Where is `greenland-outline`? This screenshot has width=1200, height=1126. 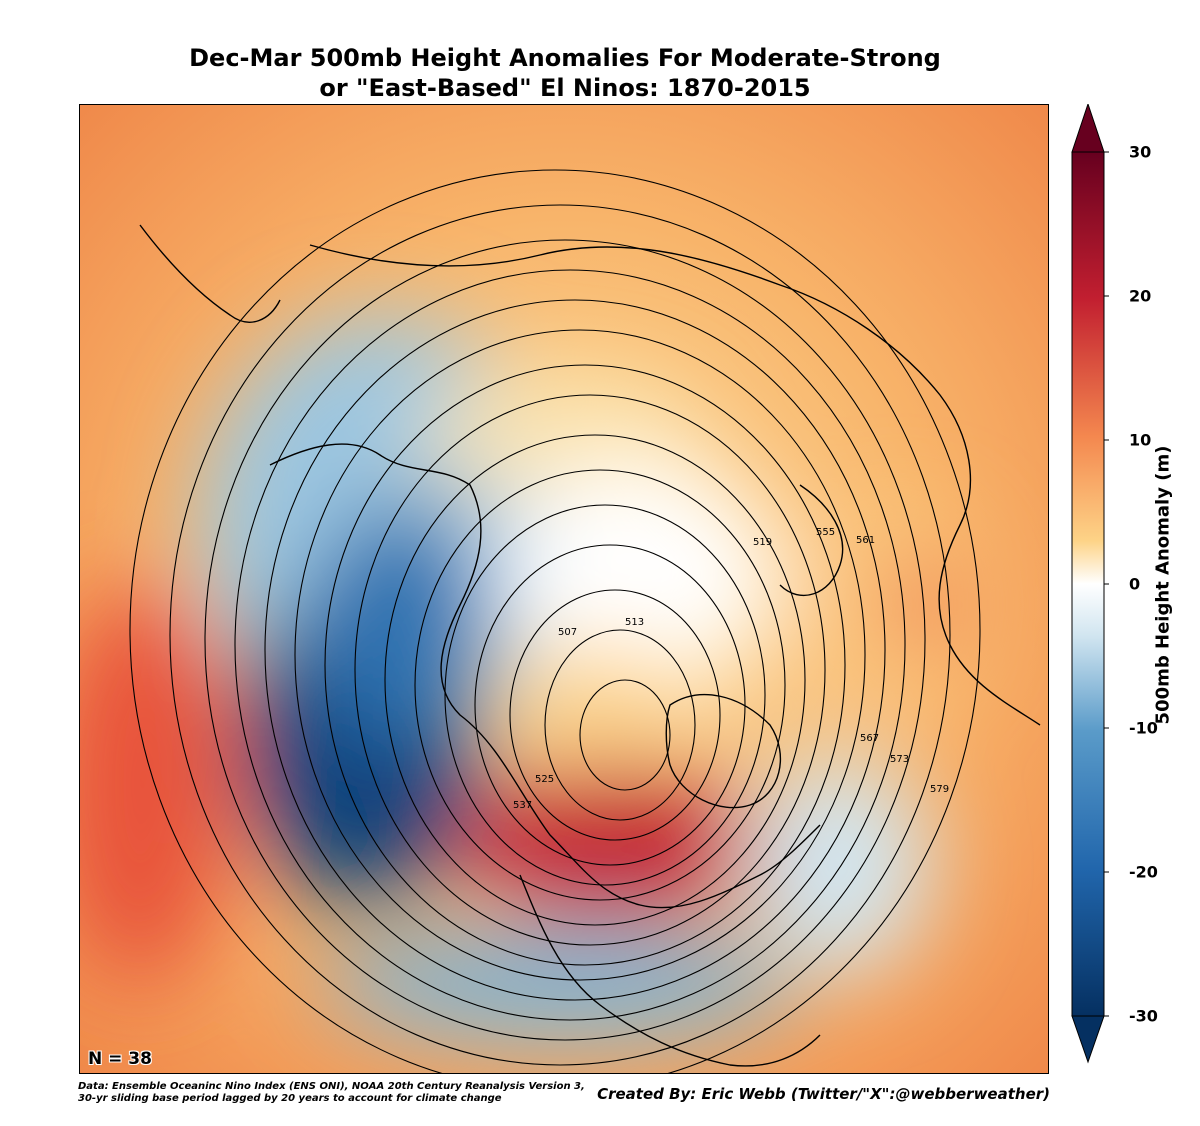
greenland-outline is located at coordinates (723, 751).